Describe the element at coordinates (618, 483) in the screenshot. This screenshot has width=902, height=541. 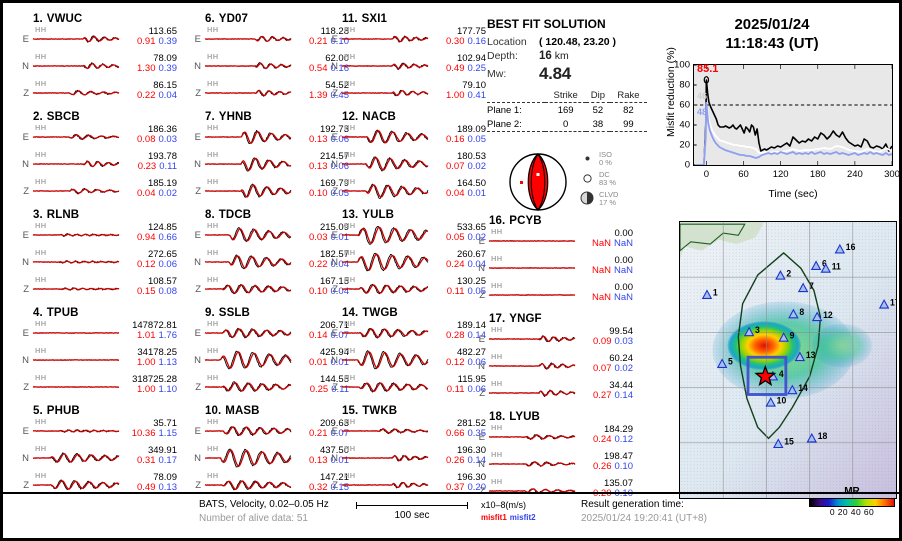
I see `trace-amplitude: 135.07` at that location.